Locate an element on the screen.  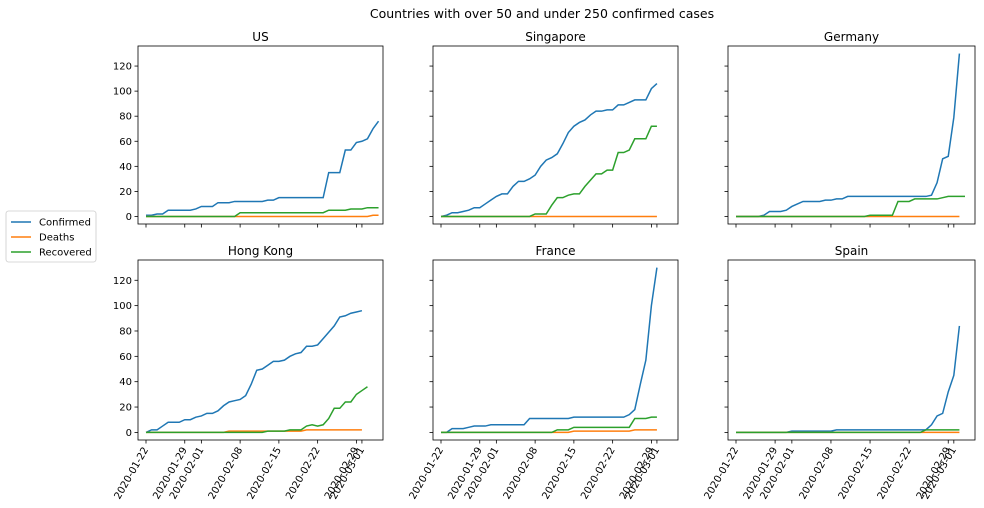
legend-box is located at coordinates (51, 236).